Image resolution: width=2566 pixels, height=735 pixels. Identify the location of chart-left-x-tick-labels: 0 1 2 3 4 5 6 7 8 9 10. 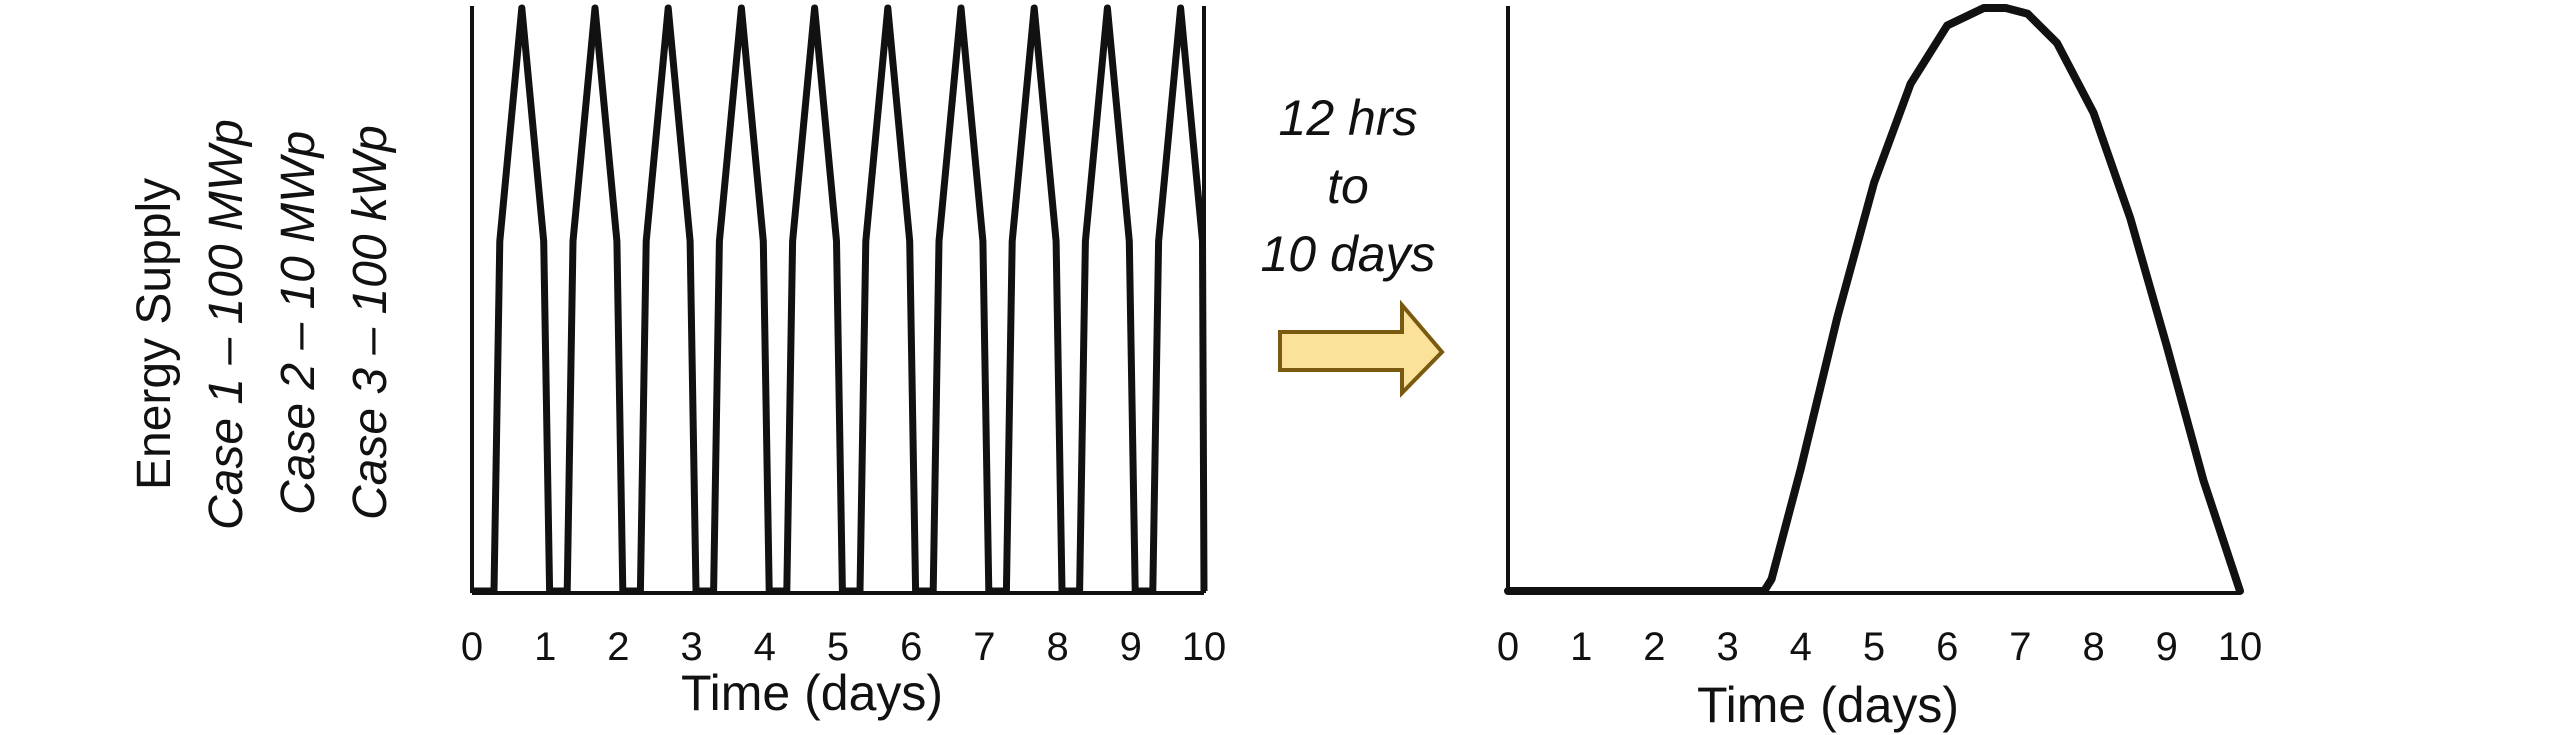
(843, 647).